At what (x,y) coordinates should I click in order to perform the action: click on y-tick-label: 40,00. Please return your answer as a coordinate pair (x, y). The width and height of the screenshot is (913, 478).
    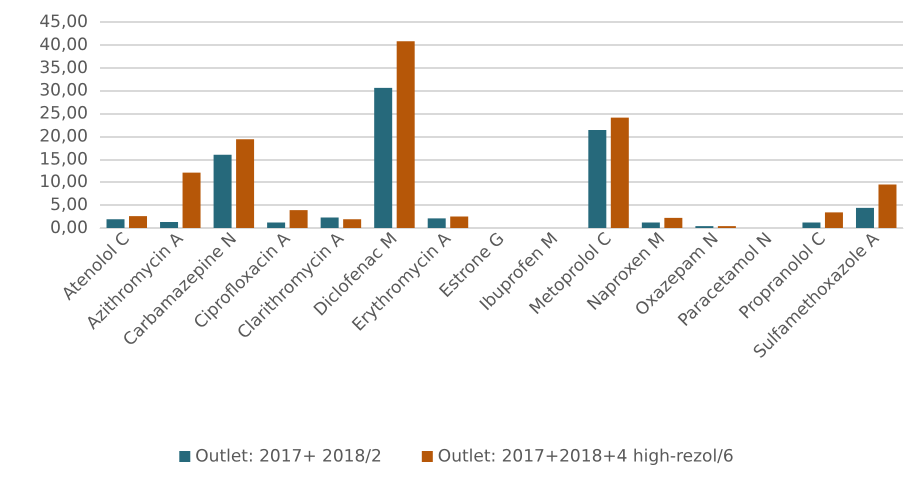
    Looking at the image, I should click on (63, 44).